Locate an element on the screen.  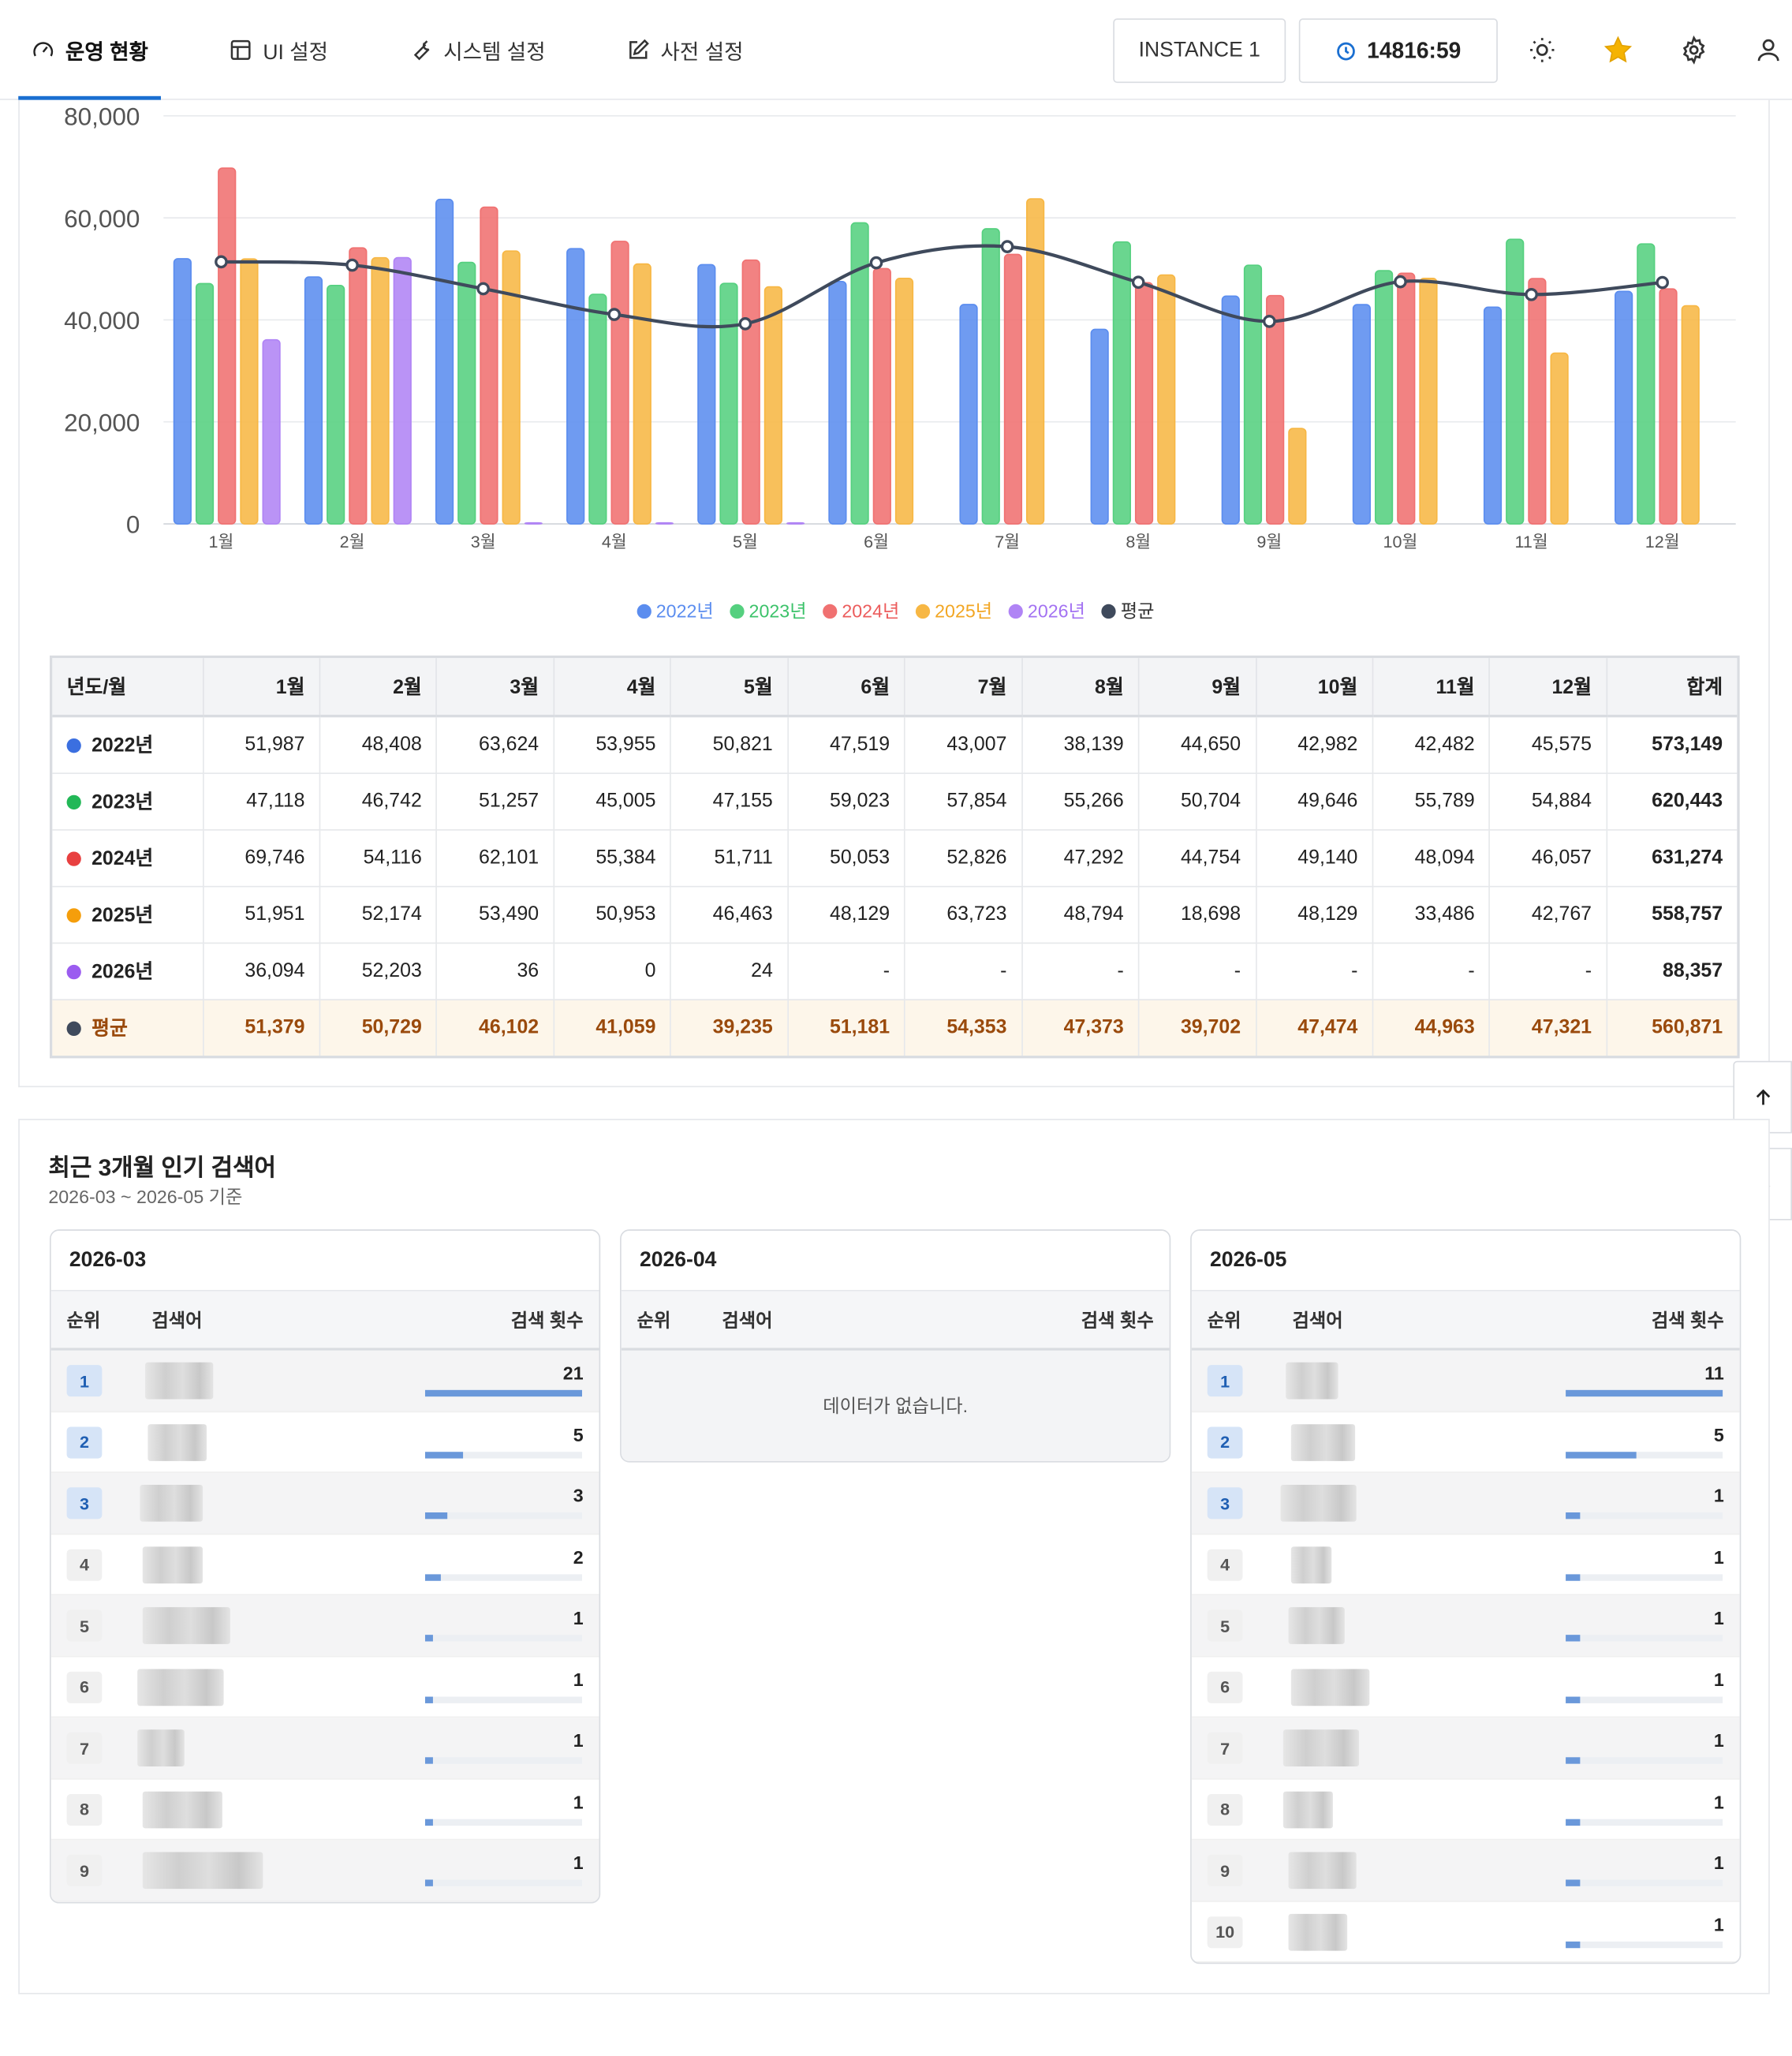
col-rank: 순위 is located at coordinates (654, 1319).